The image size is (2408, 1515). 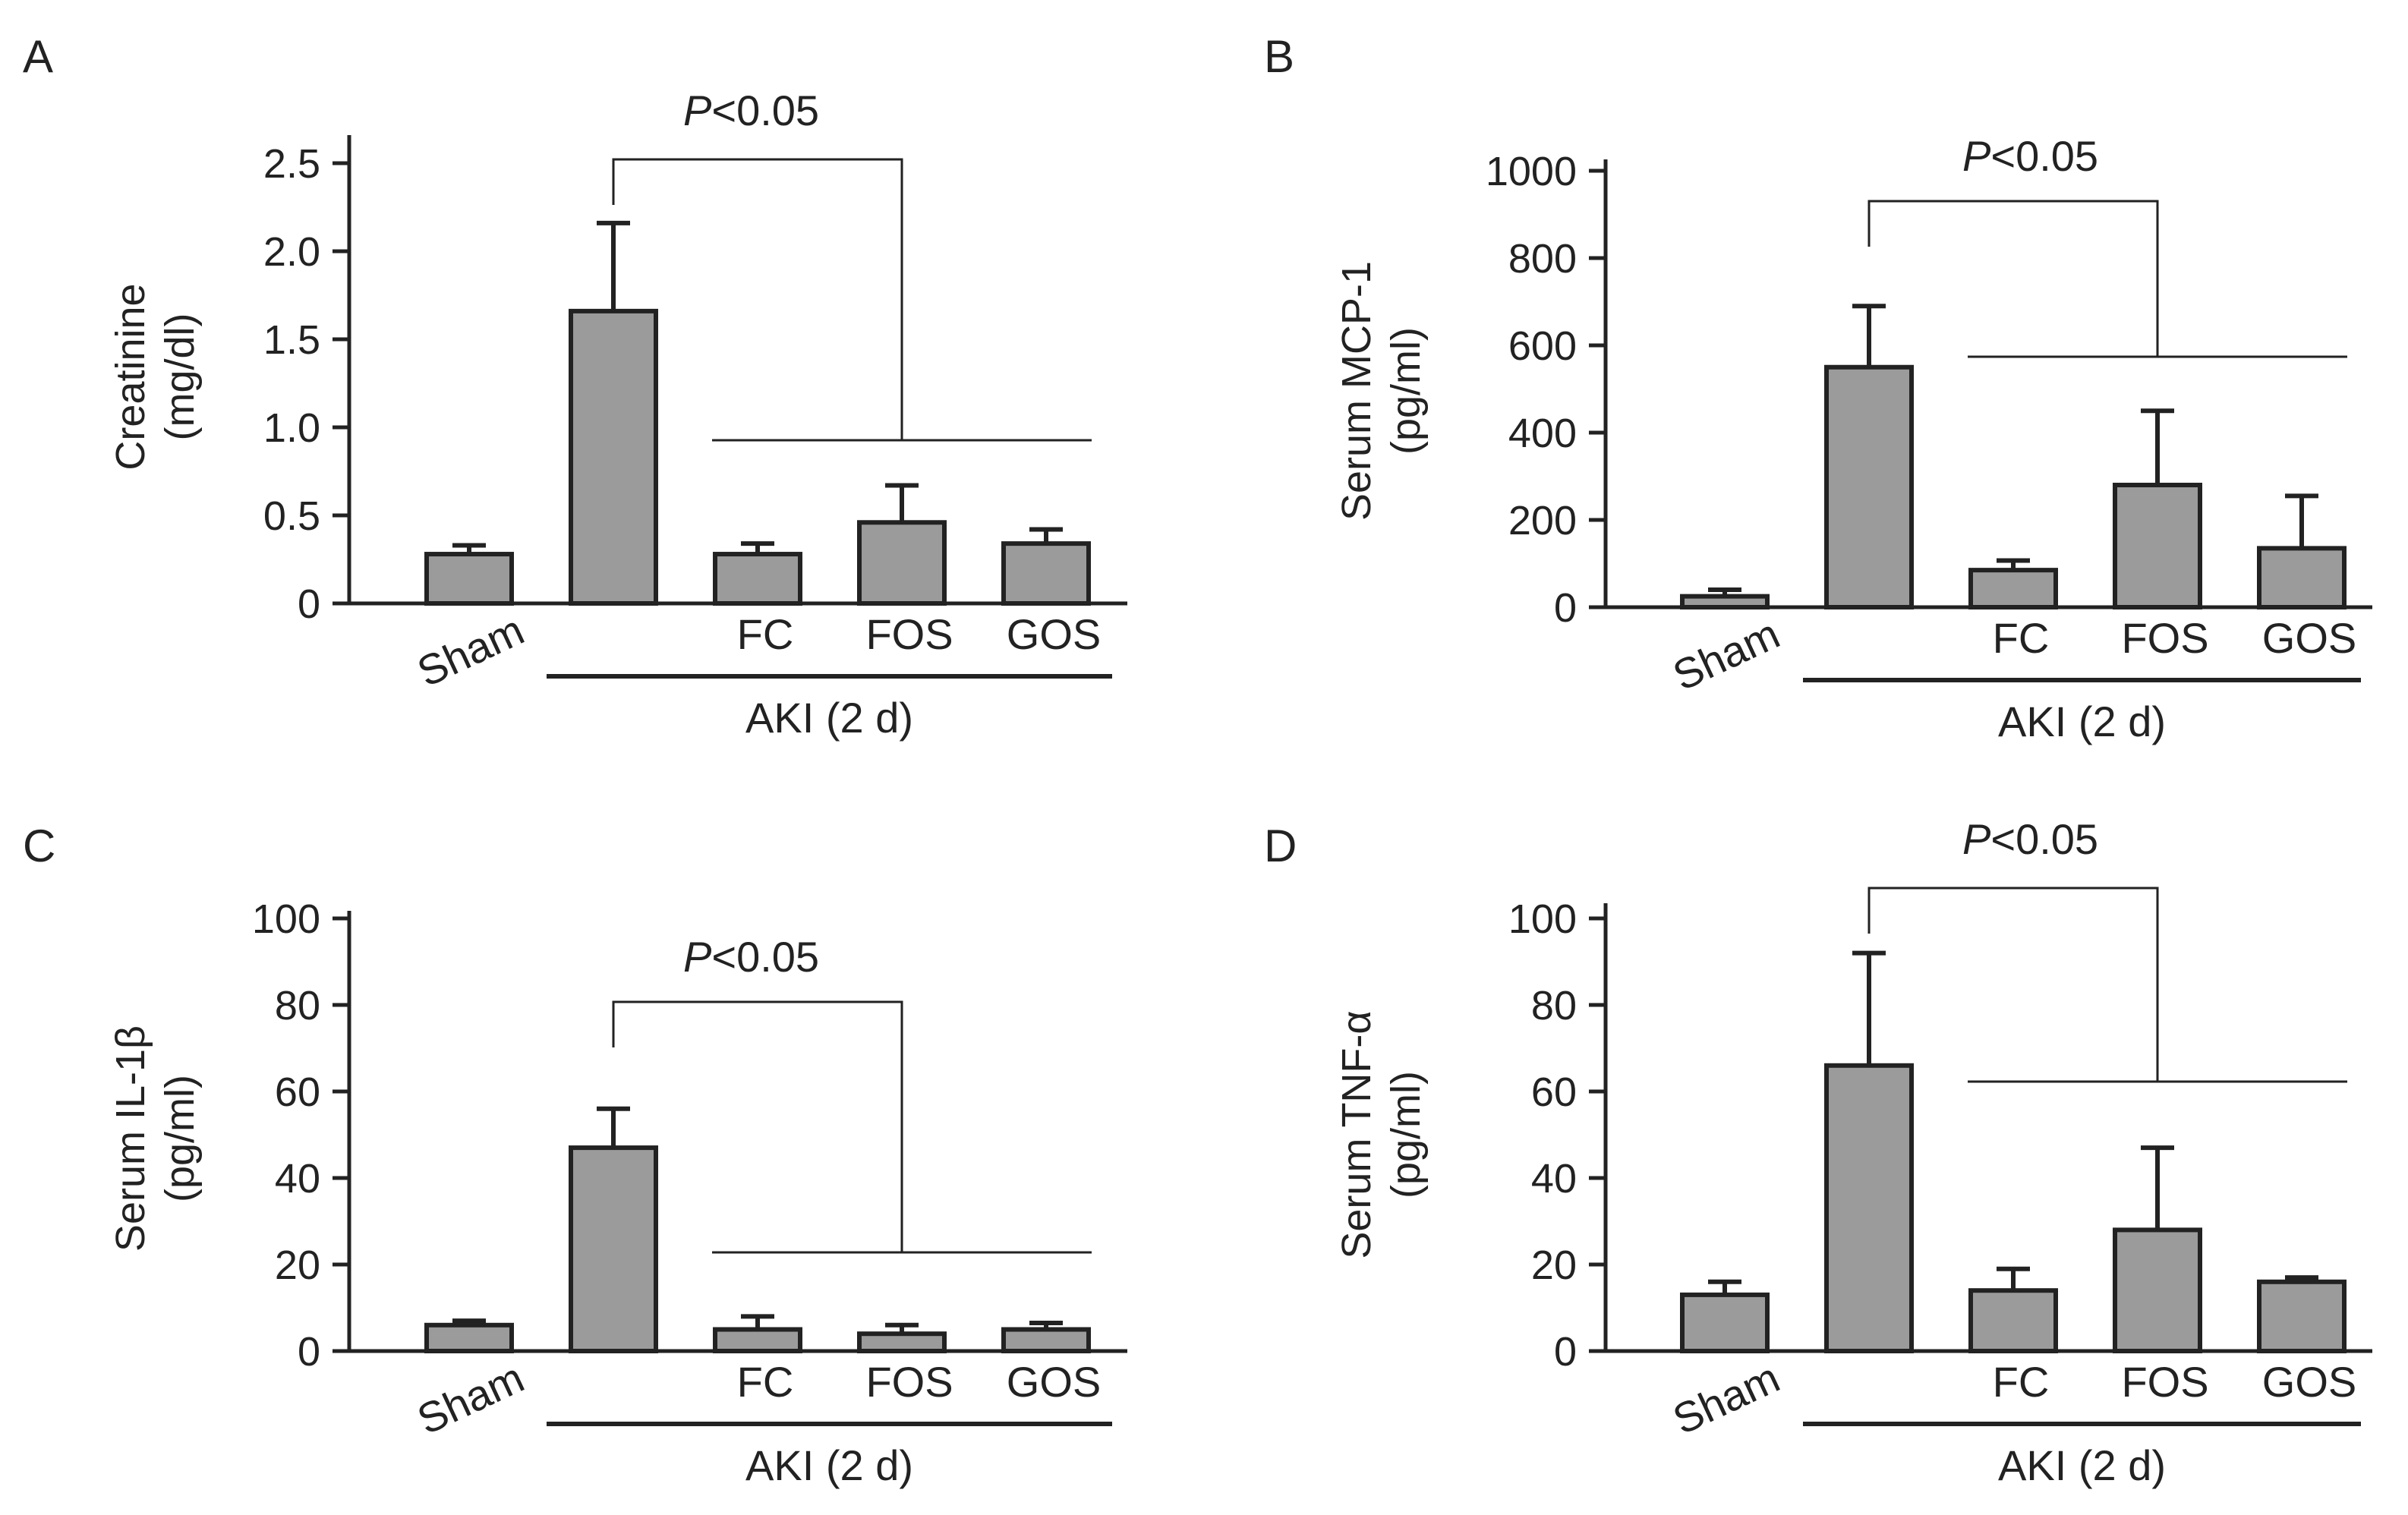 What do you see at coordinates (38, 56) in the screenshot?
I see `panel-letter: A` at bounding box center [38, 56].